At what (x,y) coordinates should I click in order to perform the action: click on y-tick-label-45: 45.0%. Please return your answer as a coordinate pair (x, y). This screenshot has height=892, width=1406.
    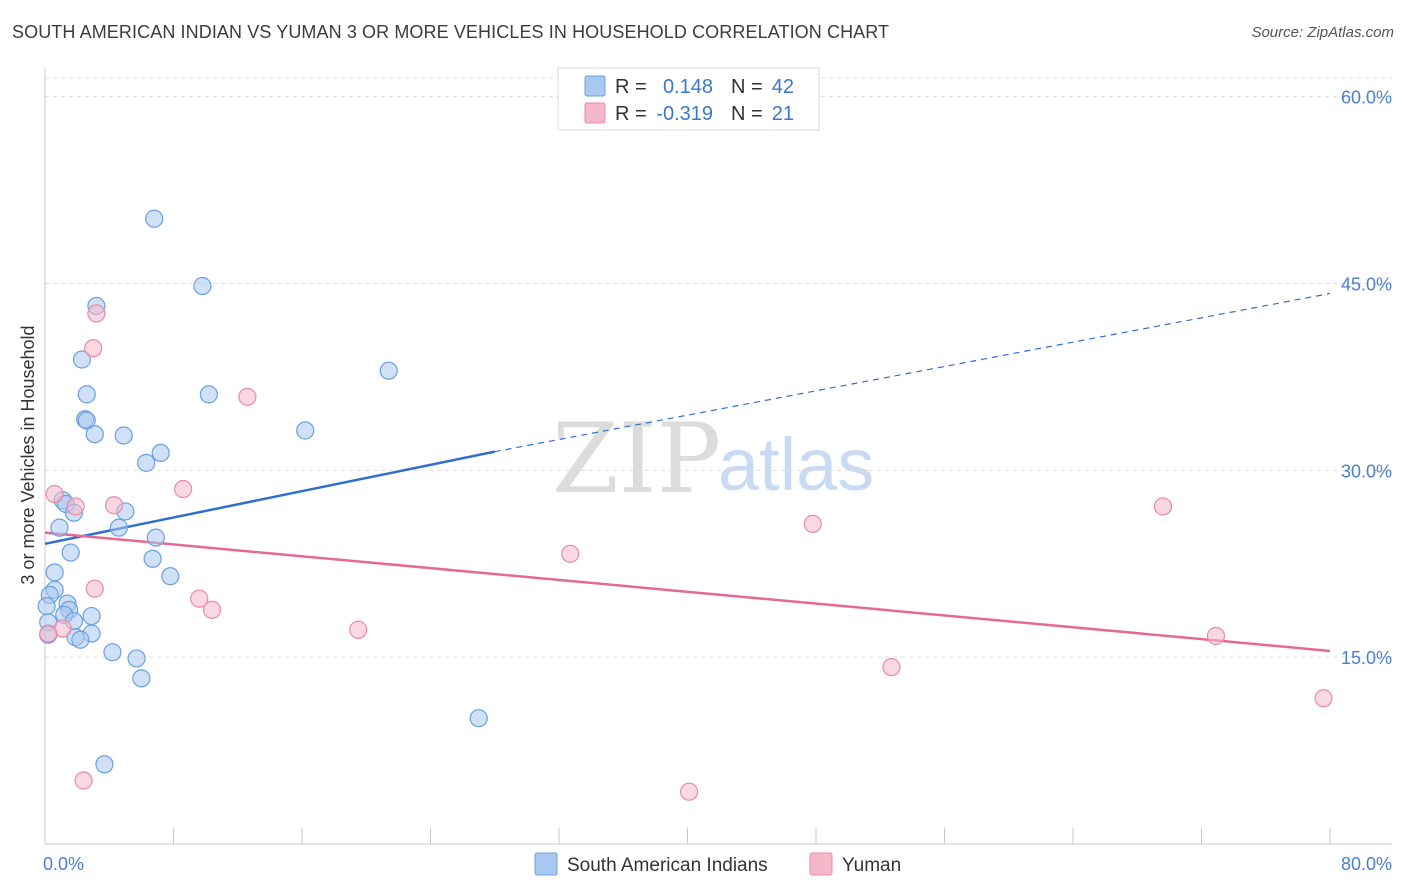
    Looking at the image, I should click on (1366, 285).